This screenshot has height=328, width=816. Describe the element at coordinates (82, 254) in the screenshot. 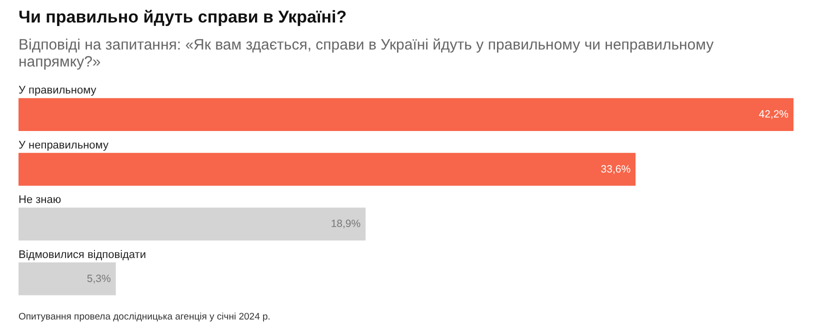

I see `y-tick-label: Відмовилися відповідати` at that location.